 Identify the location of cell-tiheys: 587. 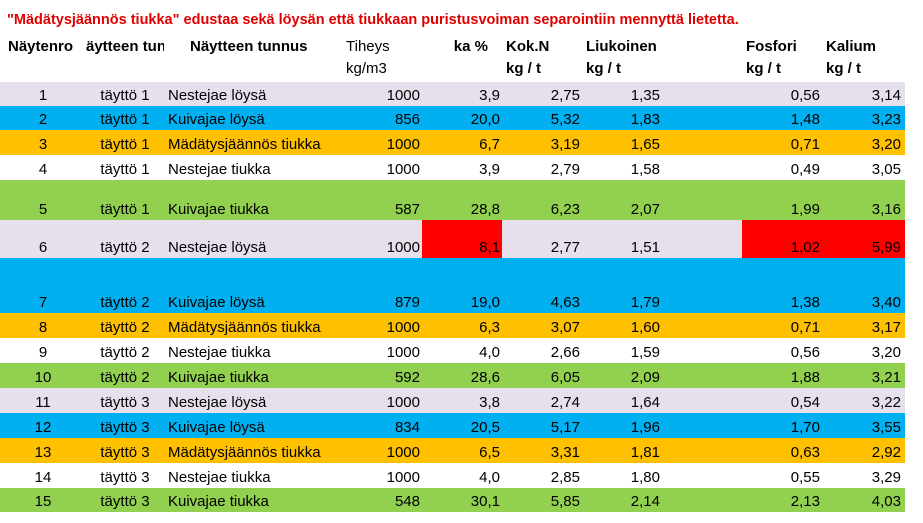
(407, 209).